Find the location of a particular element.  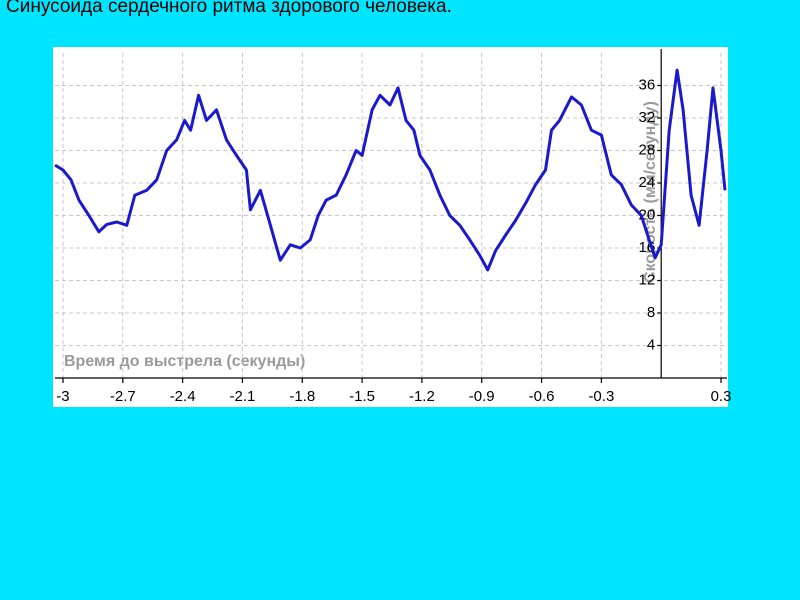

x-tick-label: 0.3 is located at coordinates (721, 396).